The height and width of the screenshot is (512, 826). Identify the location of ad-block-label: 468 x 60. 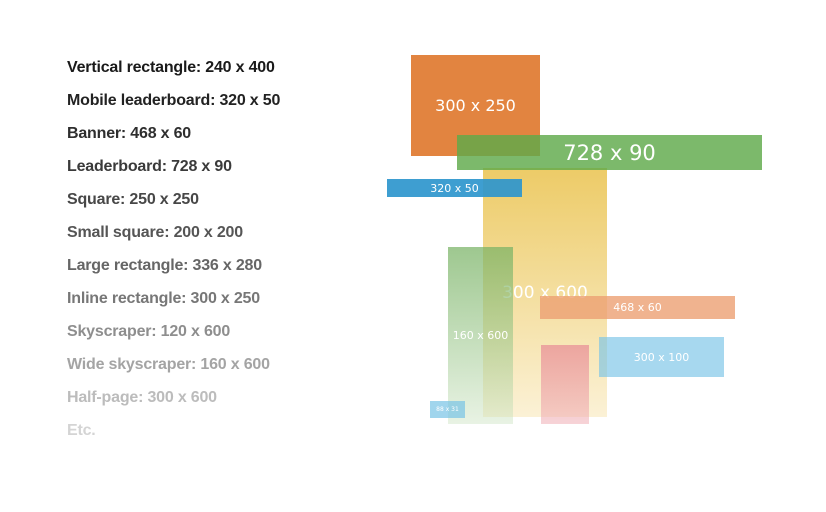
(637, 307).